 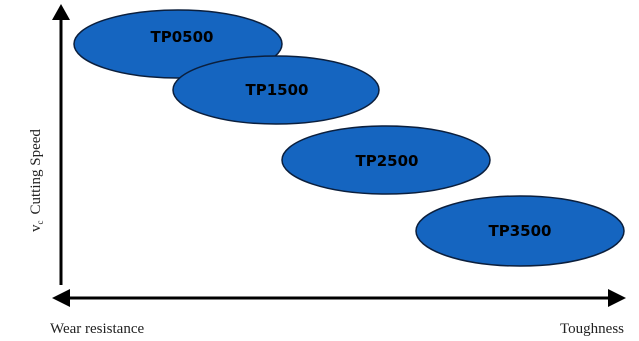 What do you see at coordinates (182, 37) in the screenshot?
I see `grade-label: TP0500` at bounding box center [182, 37].